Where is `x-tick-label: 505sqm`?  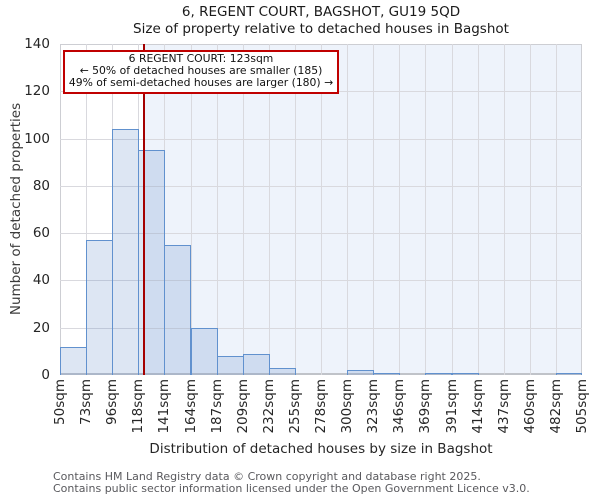 x-tick-label: 505sqm is located at coordinates (582, 406).